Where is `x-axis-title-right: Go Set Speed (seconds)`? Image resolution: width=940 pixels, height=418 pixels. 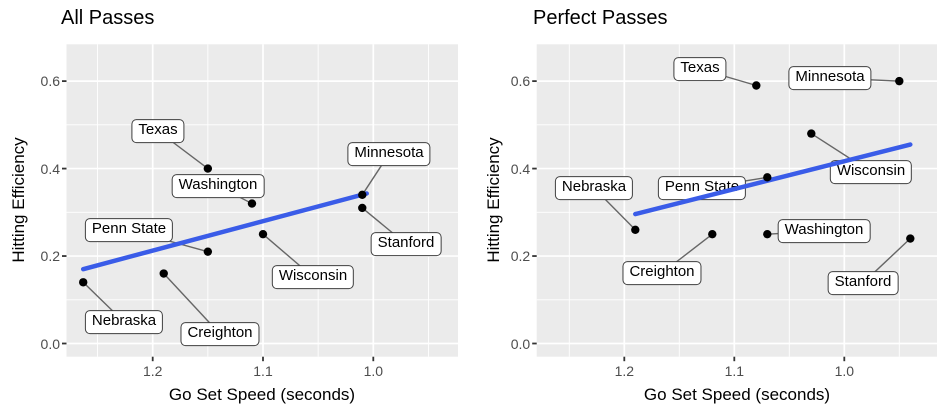
x-axis-title-right: Go Set Speed (seconds) is located at coordinates (737, 394).